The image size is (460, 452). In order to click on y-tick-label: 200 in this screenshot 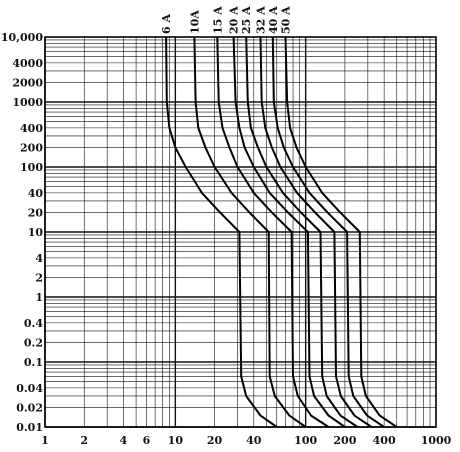, I will do `click(31, 147)`.